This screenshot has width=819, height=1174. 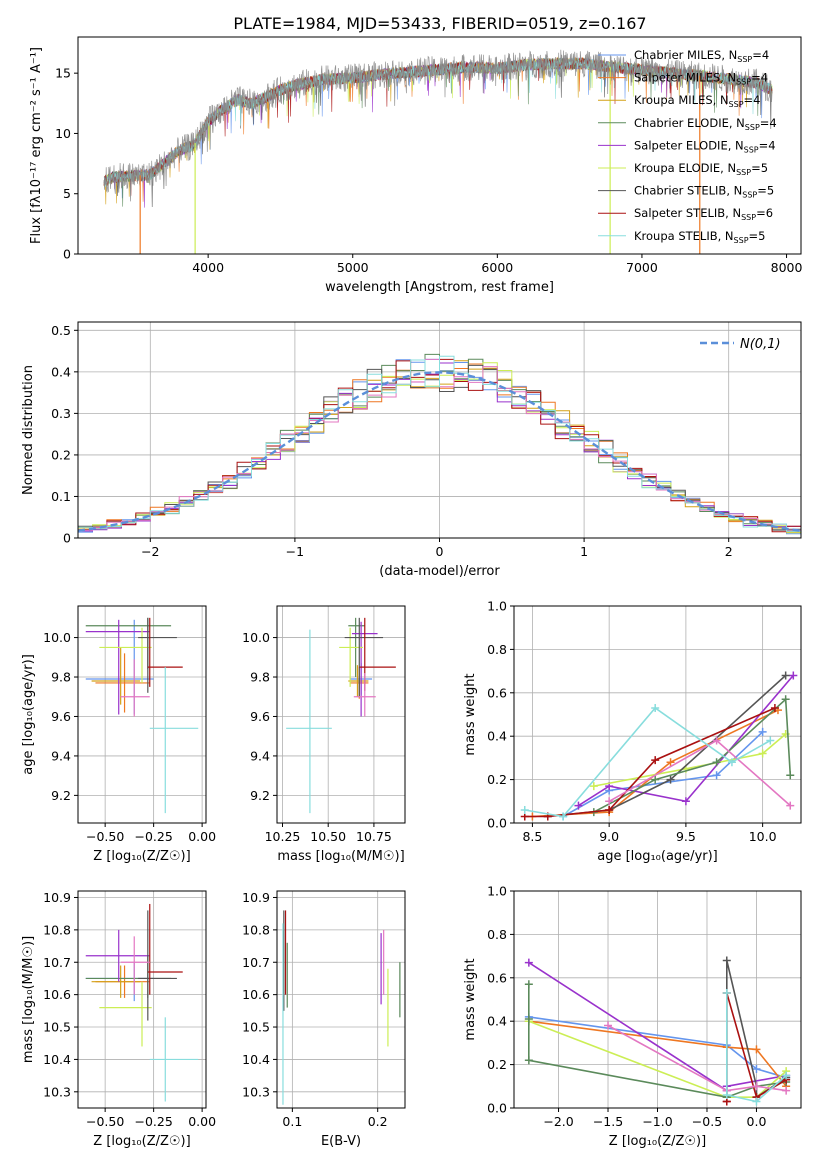 What do you see at coordinates (729, 551) in the screenshot?
I see `x-tick-label: 2` at bounding box center [729, 551].